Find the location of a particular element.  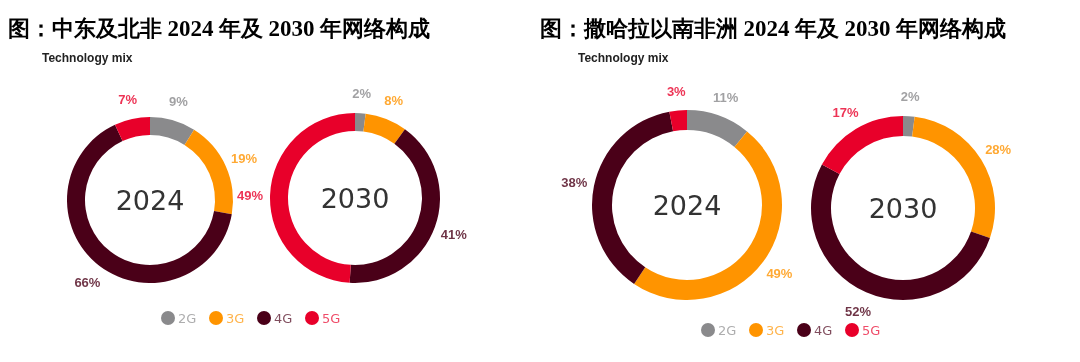

data-label: 41% is located at coordinates (454, 234).